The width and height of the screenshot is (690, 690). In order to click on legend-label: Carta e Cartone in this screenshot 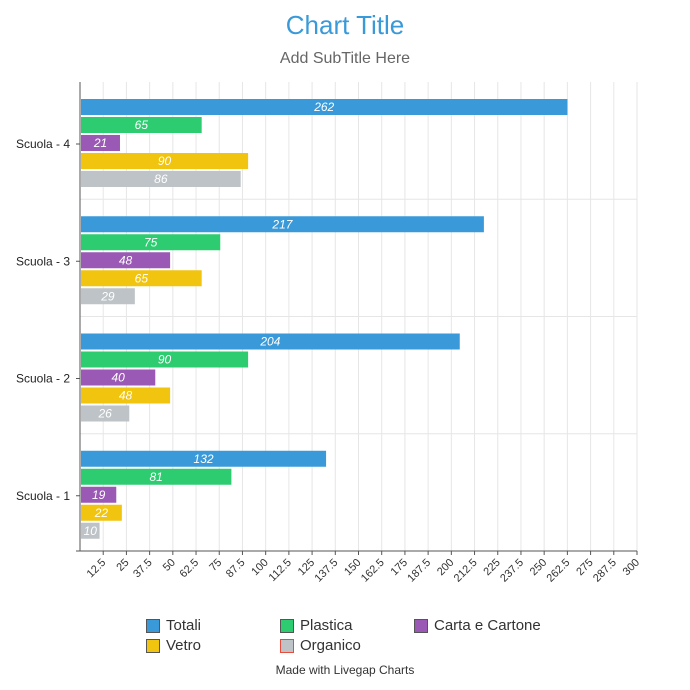, I will do `click(487, 625)`.